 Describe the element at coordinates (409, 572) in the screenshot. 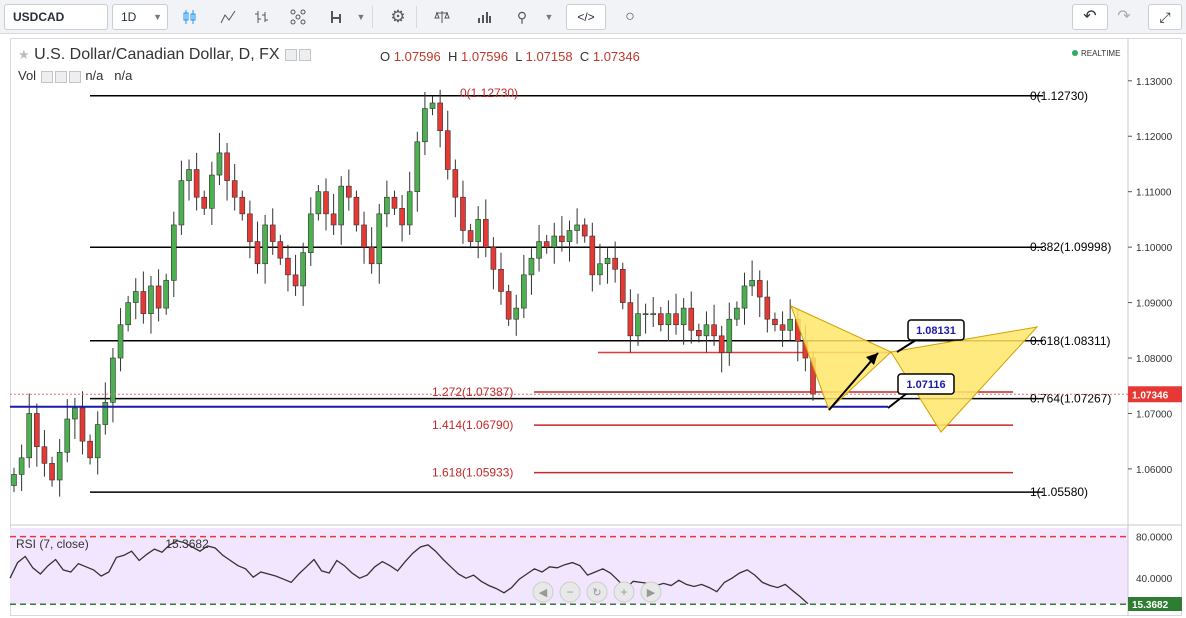

I see `rsi-line` at that location.